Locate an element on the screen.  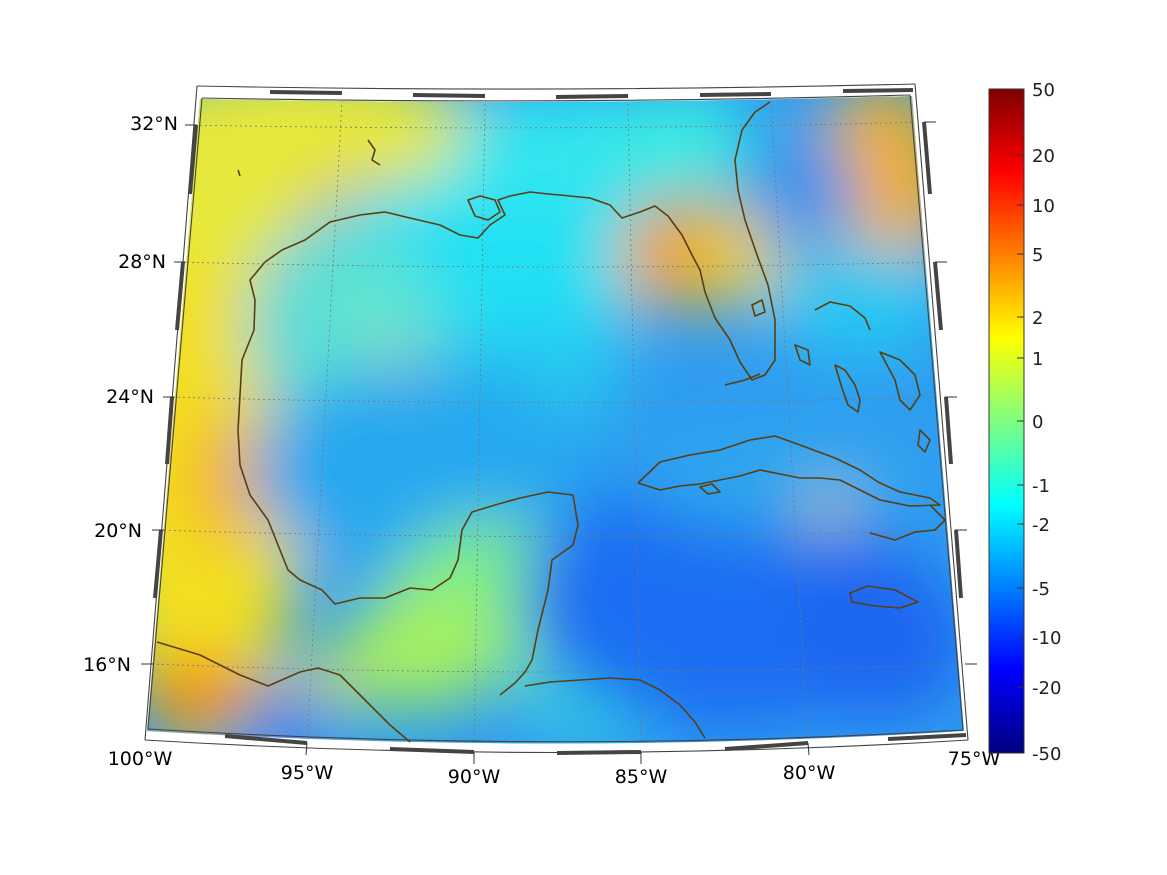
colorbar-ticks is located at coordinates (1020, 421).